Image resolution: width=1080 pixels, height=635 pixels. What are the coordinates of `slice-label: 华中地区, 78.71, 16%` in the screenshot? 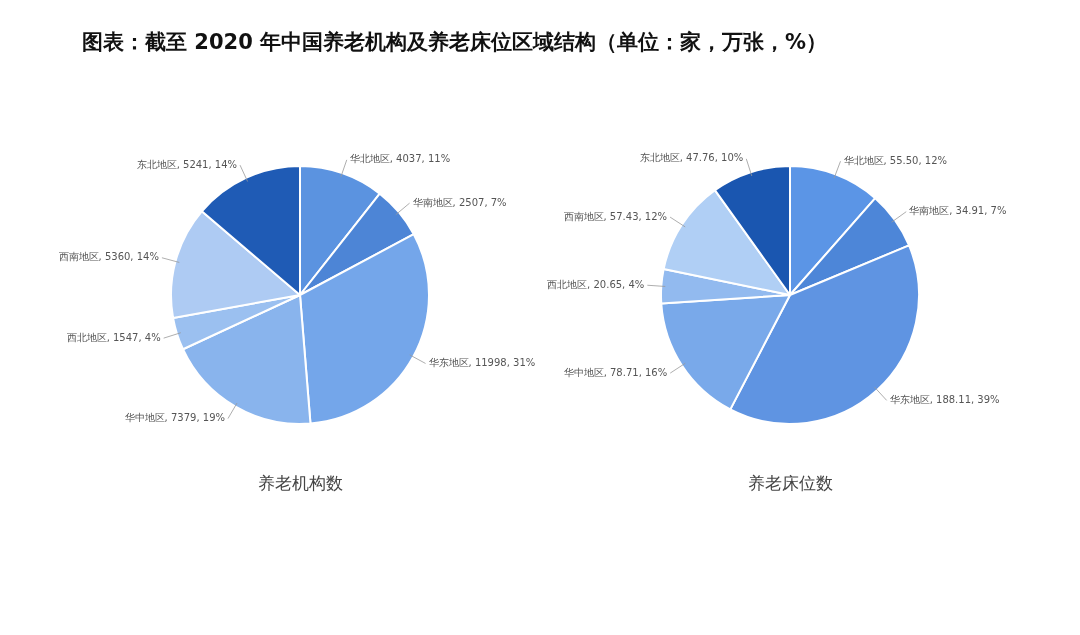 It's located at (615, 372).